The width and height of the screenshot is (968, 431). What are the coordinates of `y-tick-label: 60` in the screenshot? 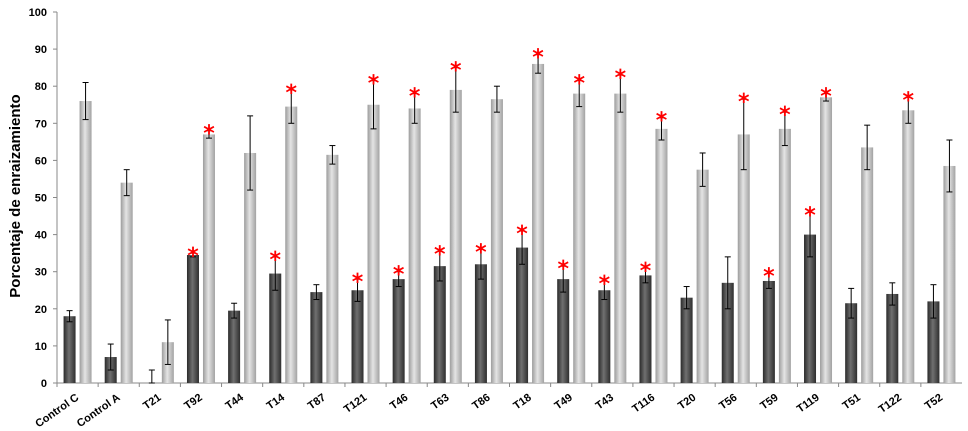 It's located at (41, 161).